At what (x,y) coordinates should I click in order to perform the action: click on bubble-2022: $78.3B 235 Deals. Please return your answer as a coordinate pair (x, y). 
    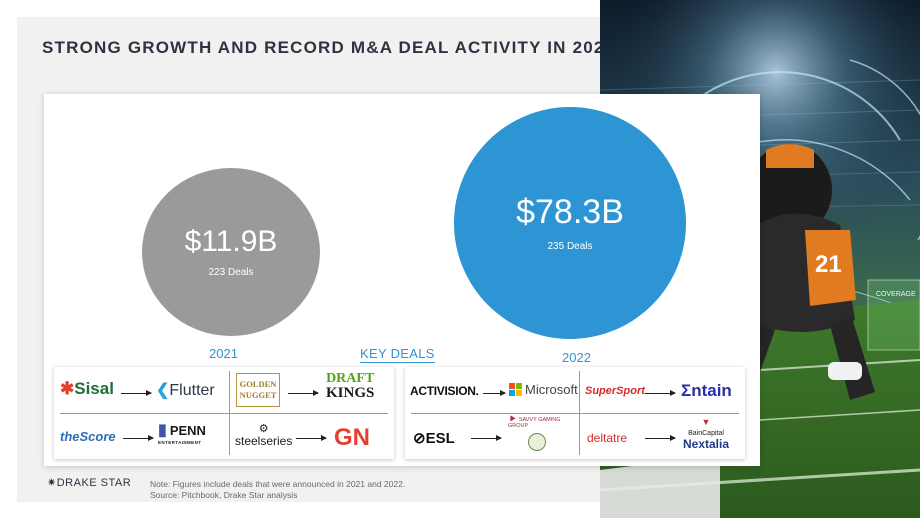
    Looking at the image, I should click on (570, 223).